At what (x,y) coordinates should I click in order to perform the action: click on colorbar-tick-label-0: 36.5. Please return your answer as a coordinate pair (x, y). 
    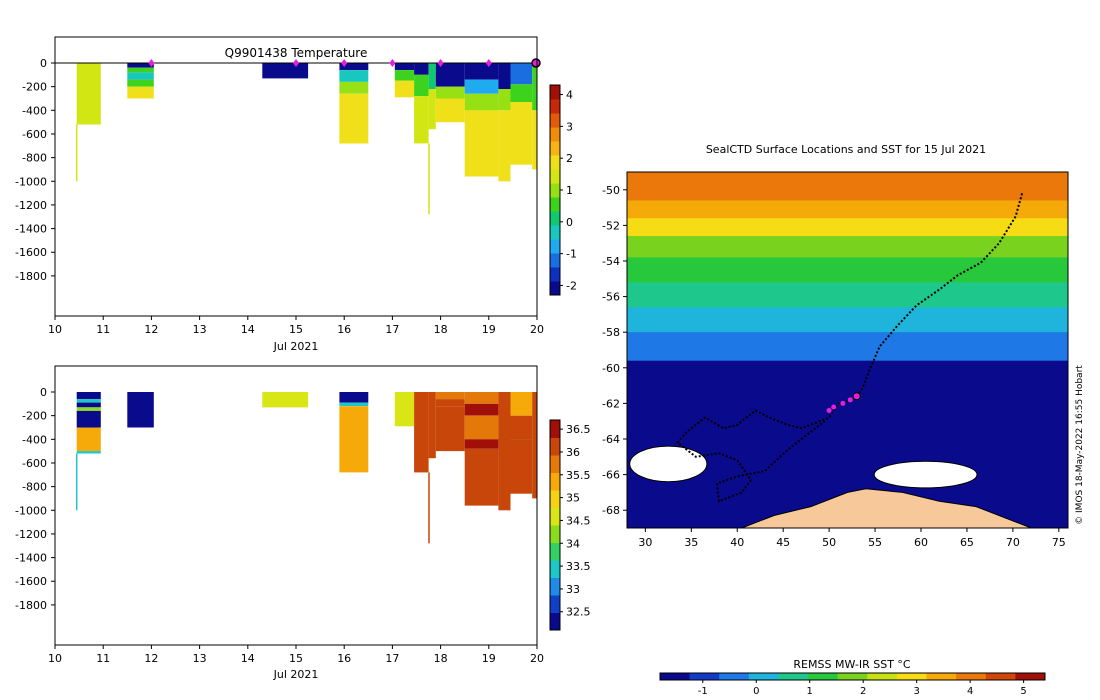
    Looking at the image, I should click on (578, 429).